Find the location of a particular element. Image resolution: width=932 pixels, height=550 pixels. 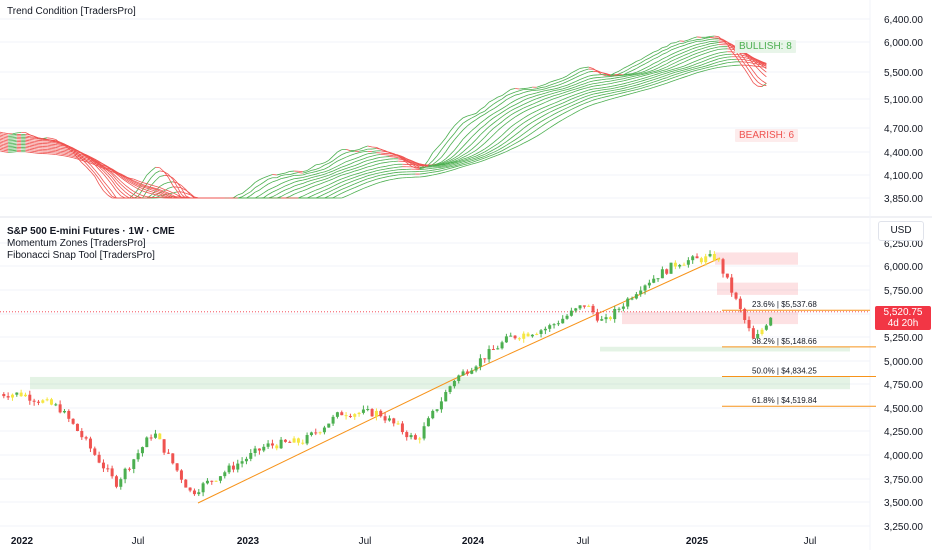

bar-countdown: 4d 20h is located at coordinates (903, 323).